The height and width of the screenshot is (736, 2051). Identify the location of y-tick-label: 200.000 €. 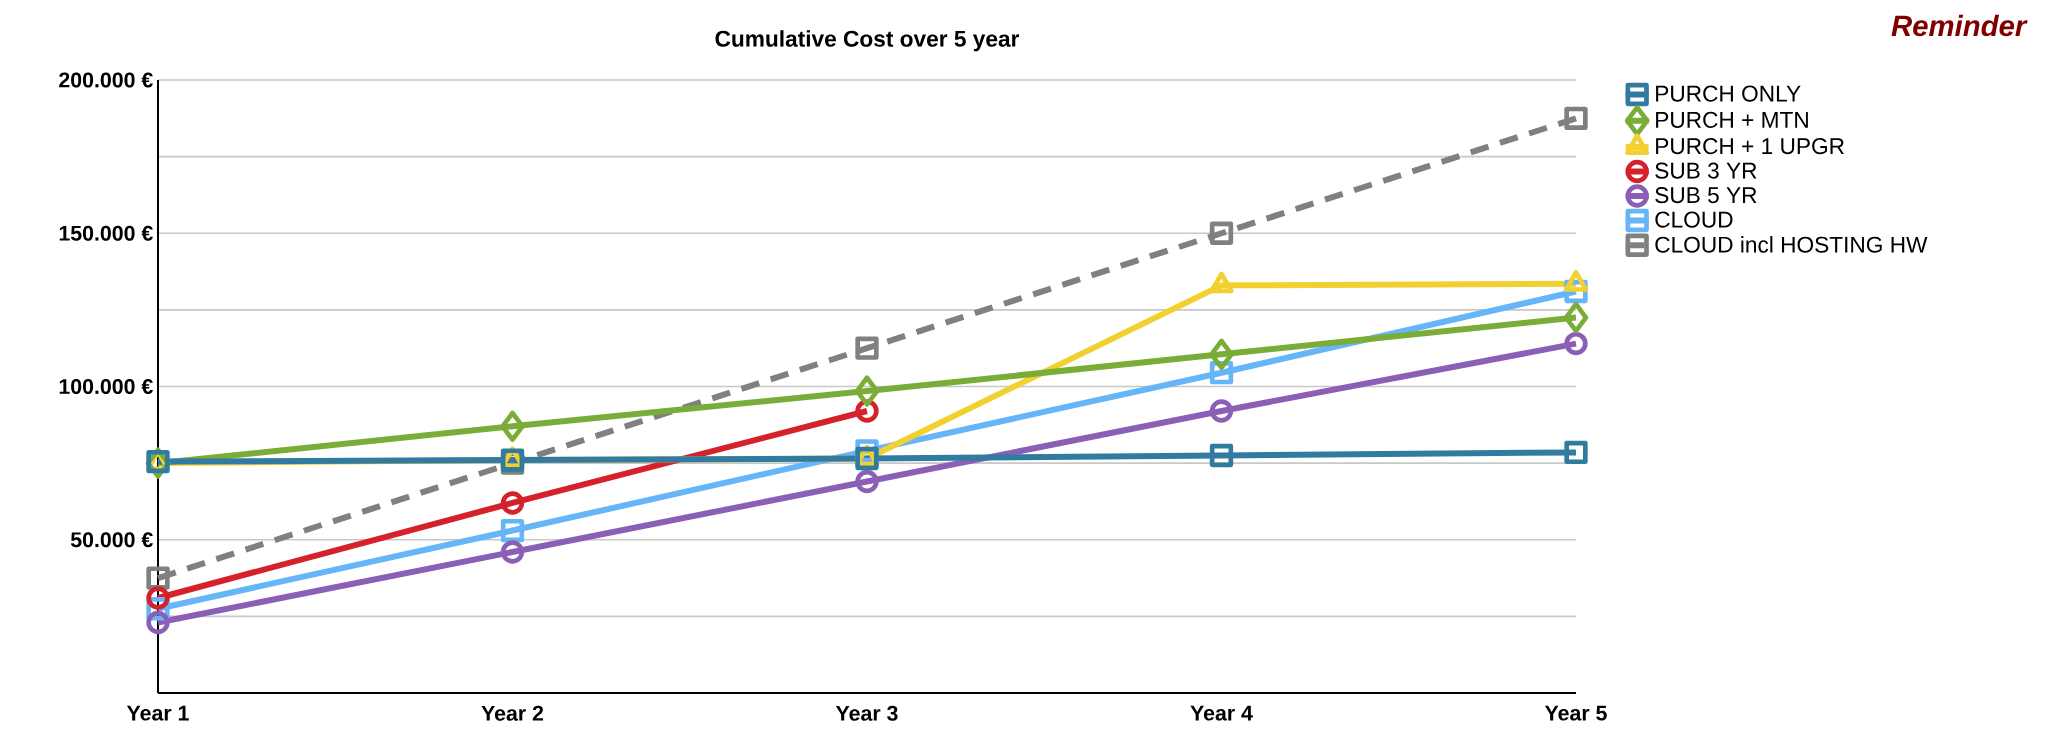
(106, 80).